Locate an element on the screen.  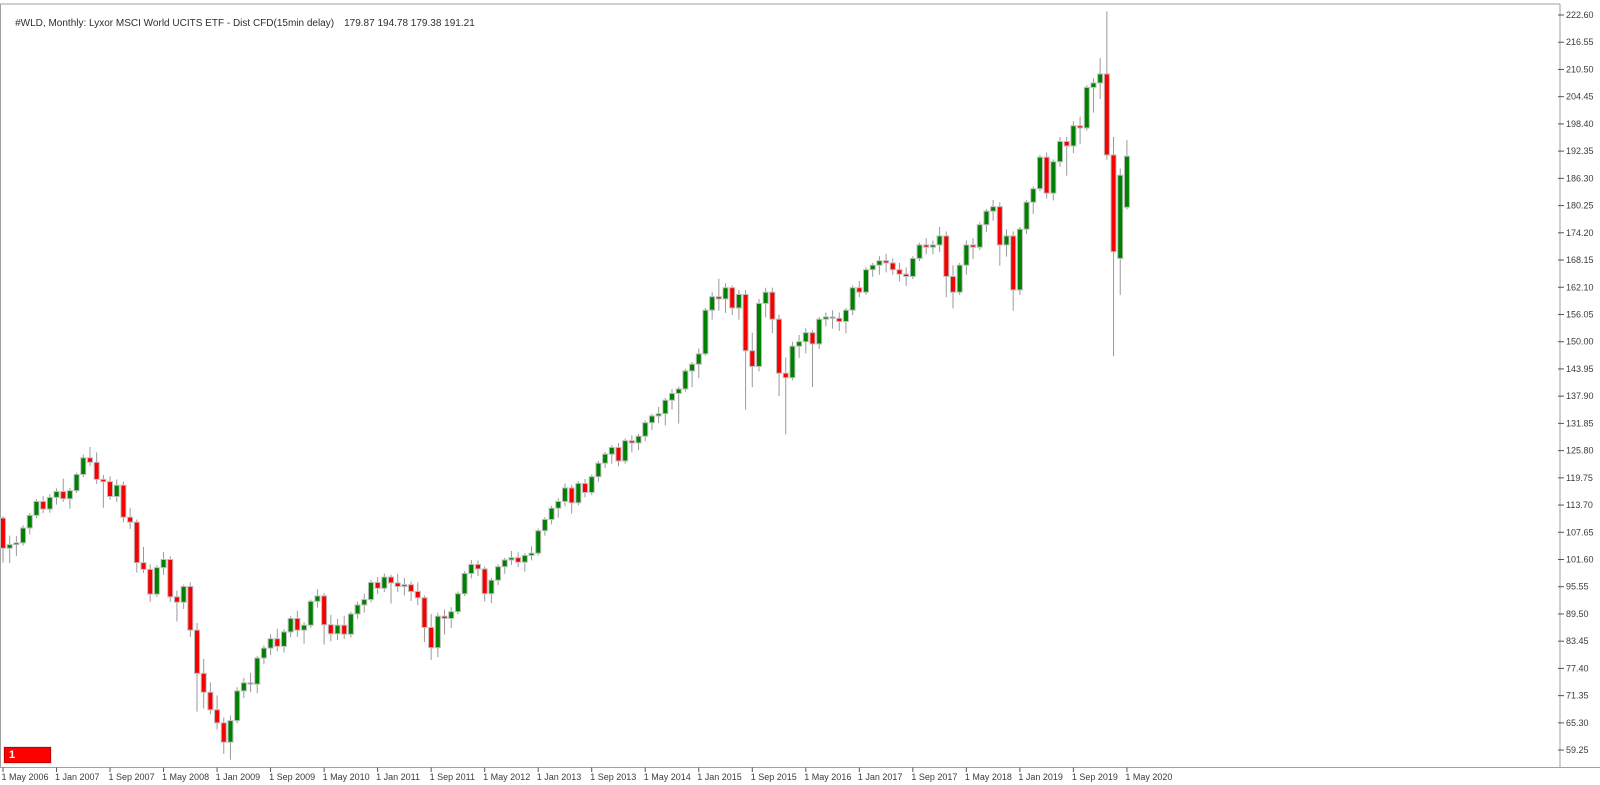
price-label: 198.40 is located at coordinates (1580, 124).